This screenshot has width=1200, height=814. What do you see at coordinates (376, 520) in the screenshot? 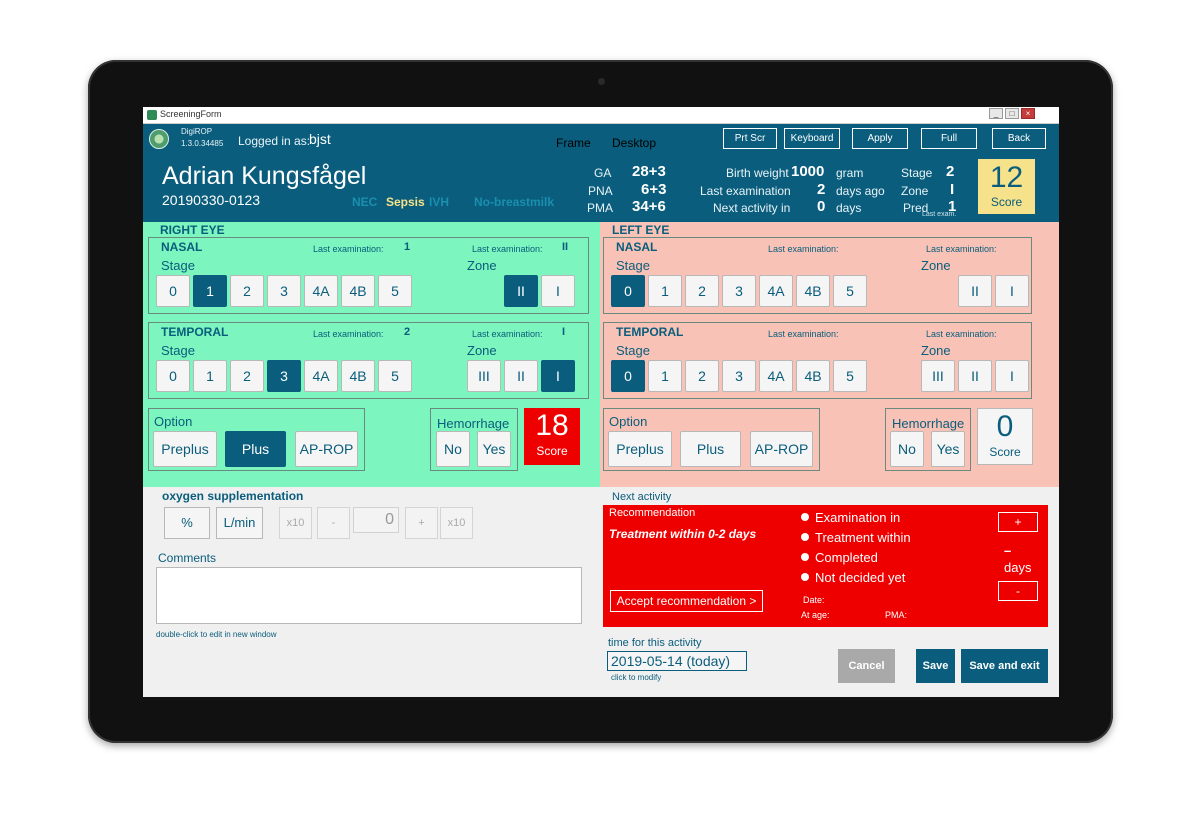
I see `oxygen-value-field: 0` at bounding box center [376, 520].